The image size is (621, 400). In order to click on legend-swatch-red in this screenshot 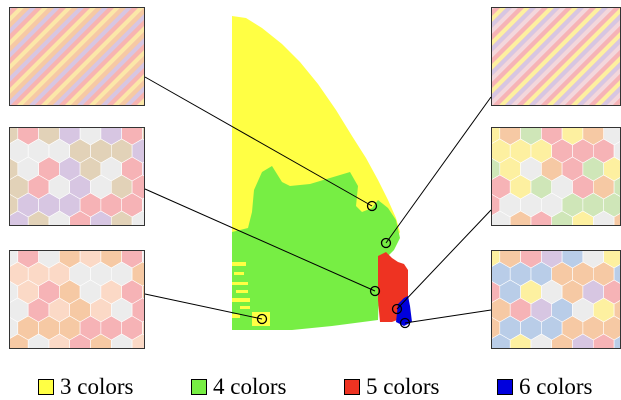, I will do `click(352, 387)`.